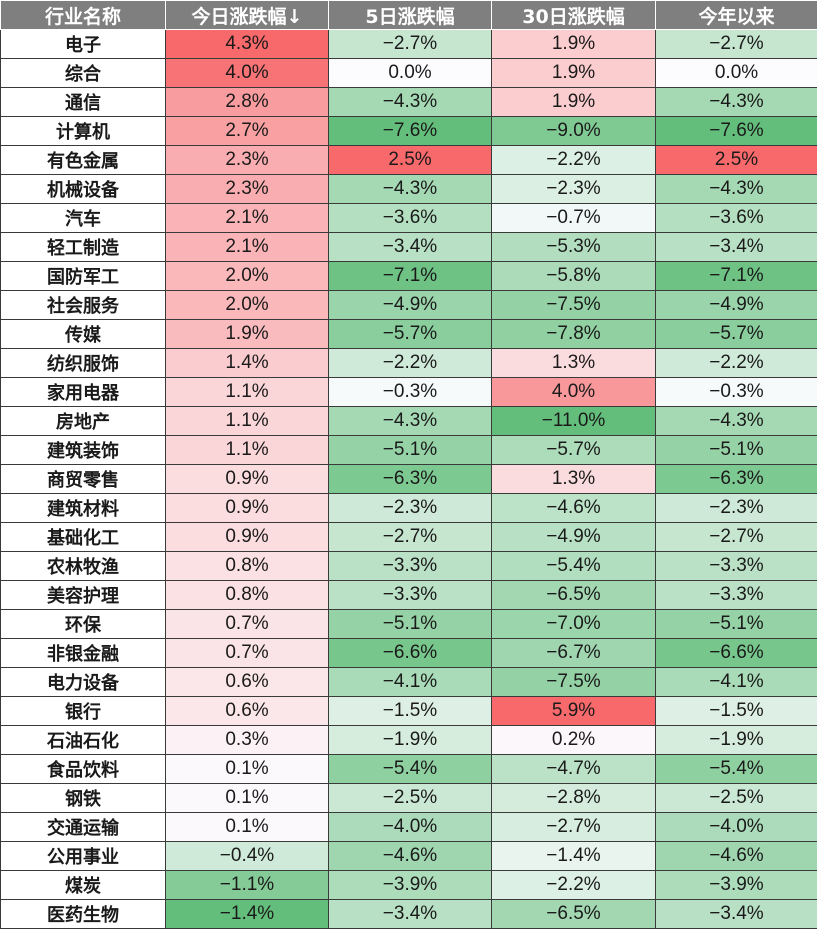  I want to click on table-row: 商贸零售 0.9% −6.3% 1.3% −6.3%, so click(408, 479).